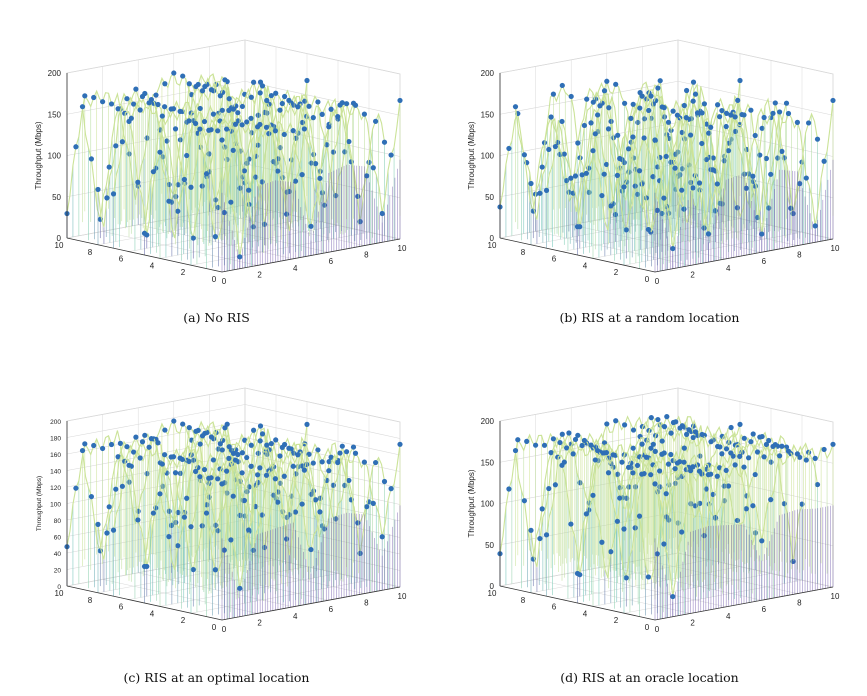  What do you see at coordinates (835, 248) in the screenshot?
I see `x-tick-label: 10` at bounding box center [835, 248].